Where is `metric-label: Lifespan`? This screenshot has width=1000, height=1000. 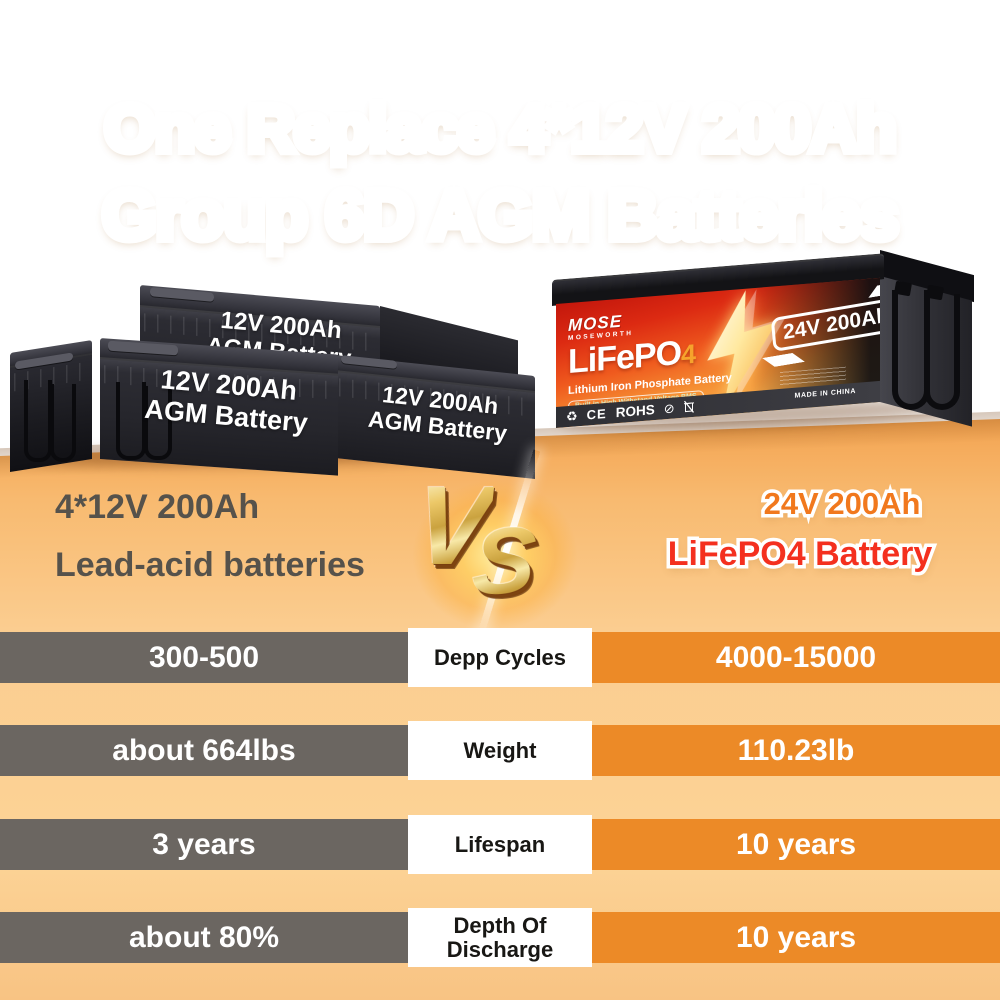
metric-label: Lifespan is located at coordinates (500, 844).